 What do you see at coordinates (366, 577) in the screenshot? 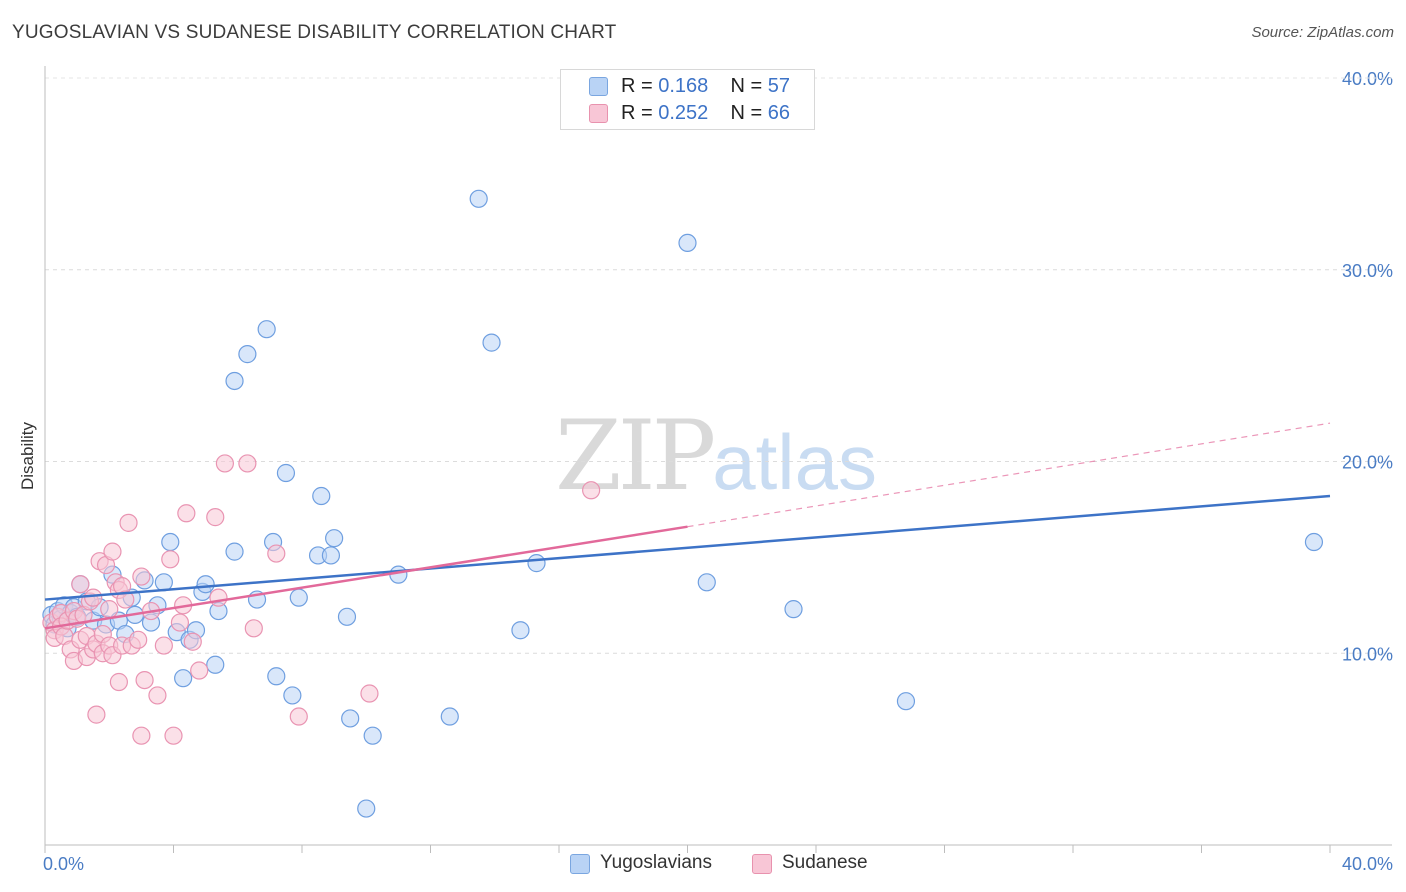
I see `trend-line-sudanese` at bounding box center [366, 577].